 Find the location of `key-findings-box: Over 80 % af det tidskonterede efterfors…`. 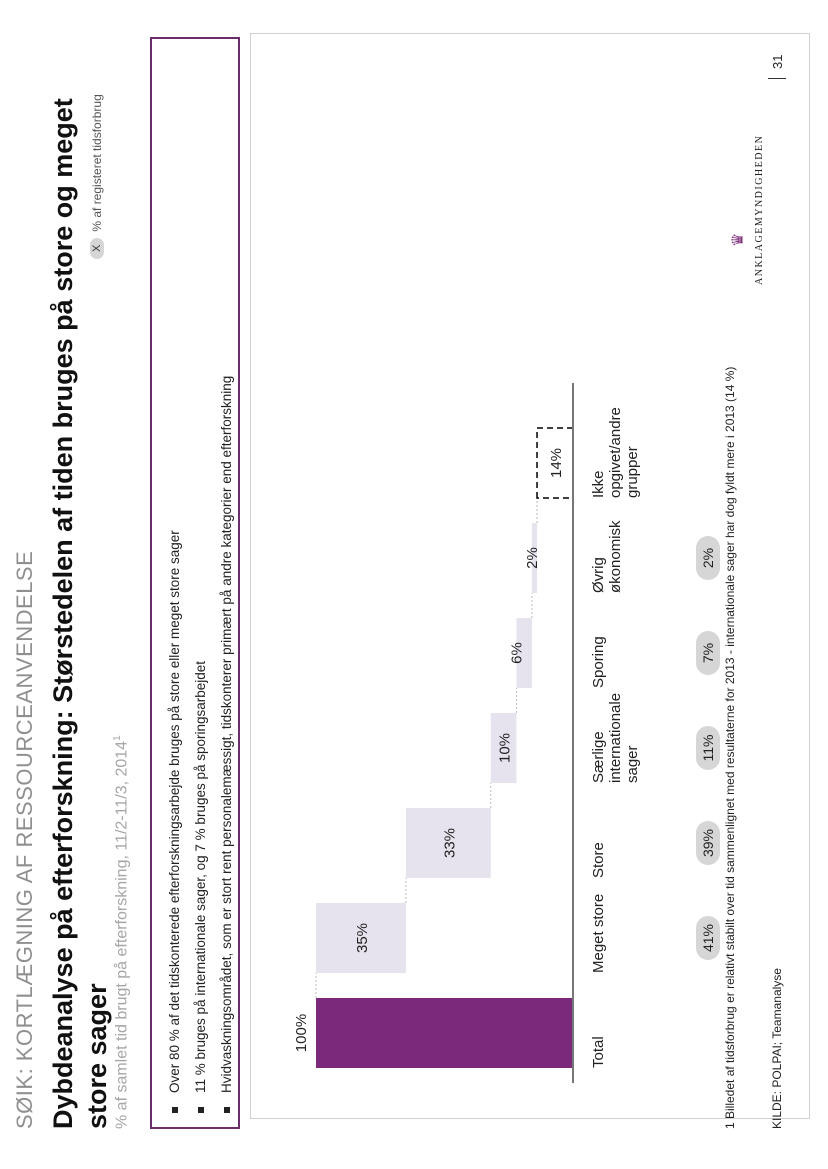

key-findings-box: Over 80 % af det tidskonterede efterfors… is located at coordinates (195, 583).